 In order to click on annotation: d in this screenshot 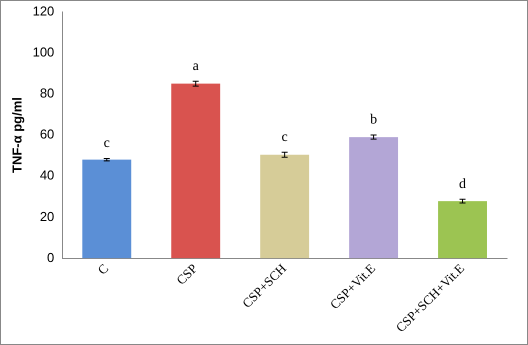, I will do `click(462, 184)`.